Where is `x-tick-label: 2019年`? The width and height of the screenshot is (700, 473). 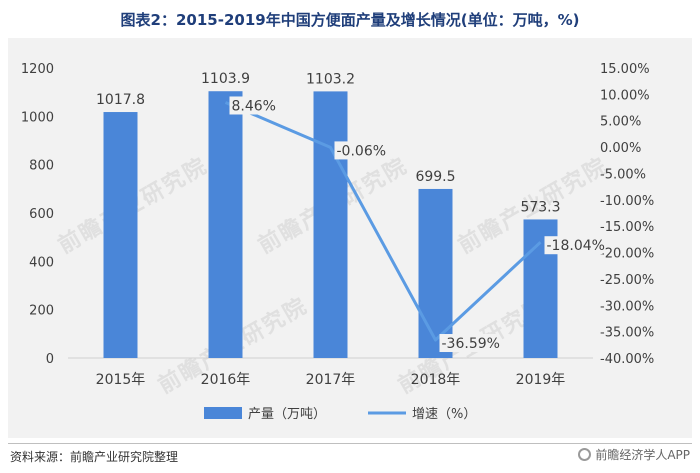 x-tick-label: 2019年 is located at coordinates (541, 380).